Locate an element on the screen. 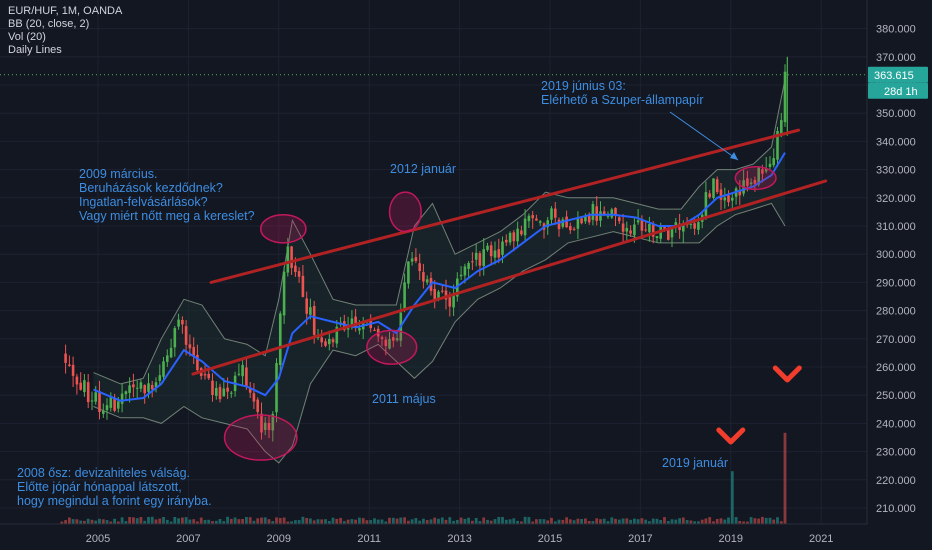 The image size is (932, 550). indicator-daily-lines: Daily Lines is located at coordinates (35, 50).